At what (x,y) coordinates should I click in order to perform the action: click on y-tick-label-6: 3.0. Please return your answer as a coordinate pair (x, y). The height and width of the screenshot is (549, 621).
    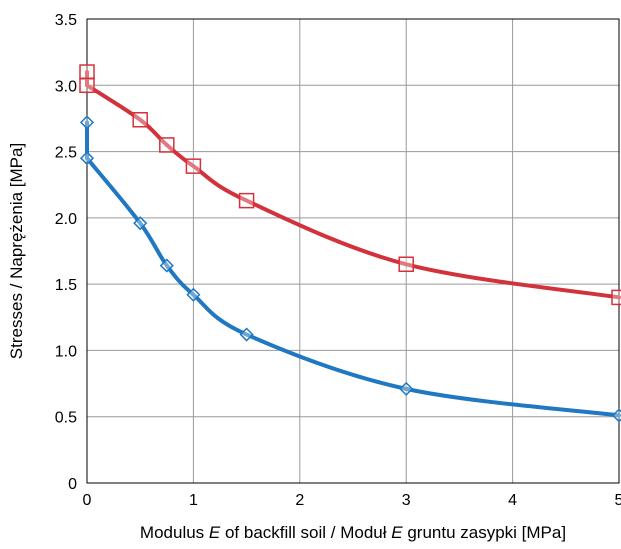
    Looking at the image, I should click on (66, 86).